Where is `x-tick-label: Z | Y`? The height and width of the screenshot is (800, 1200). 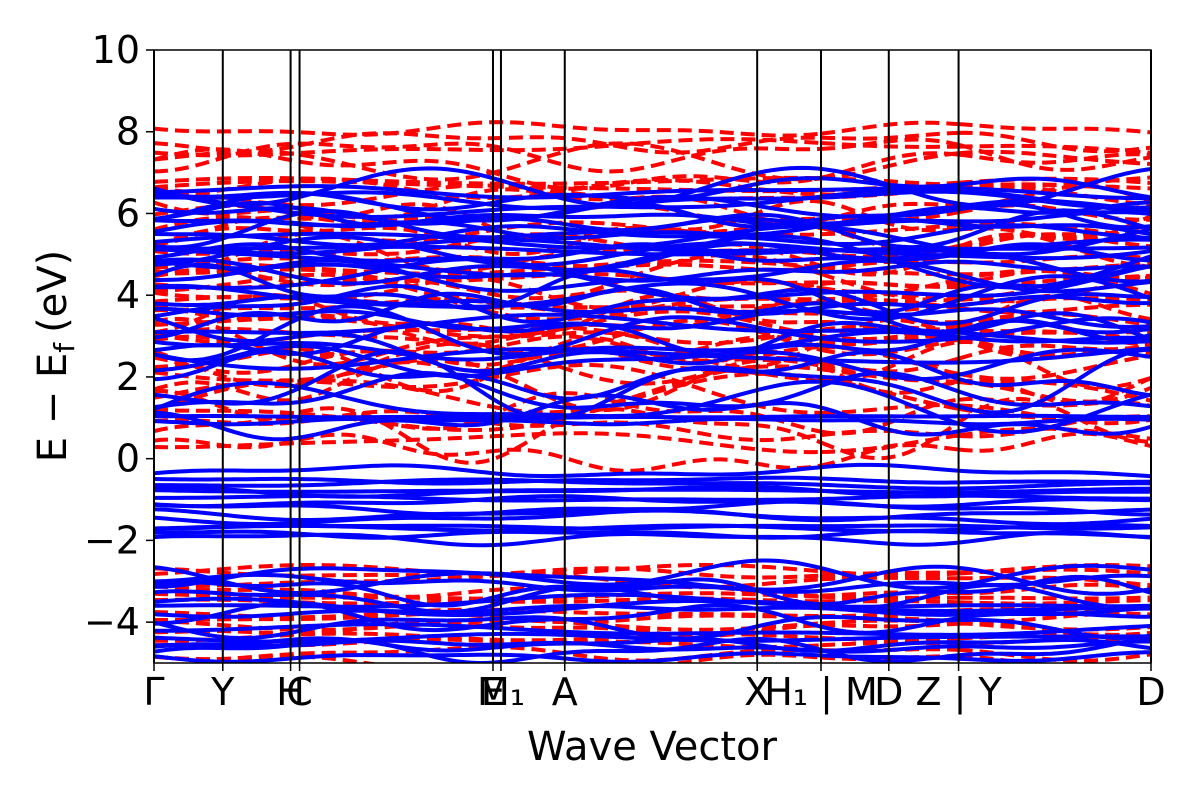 x-tick-label: Z | Y is located at coordinates (958, 692).